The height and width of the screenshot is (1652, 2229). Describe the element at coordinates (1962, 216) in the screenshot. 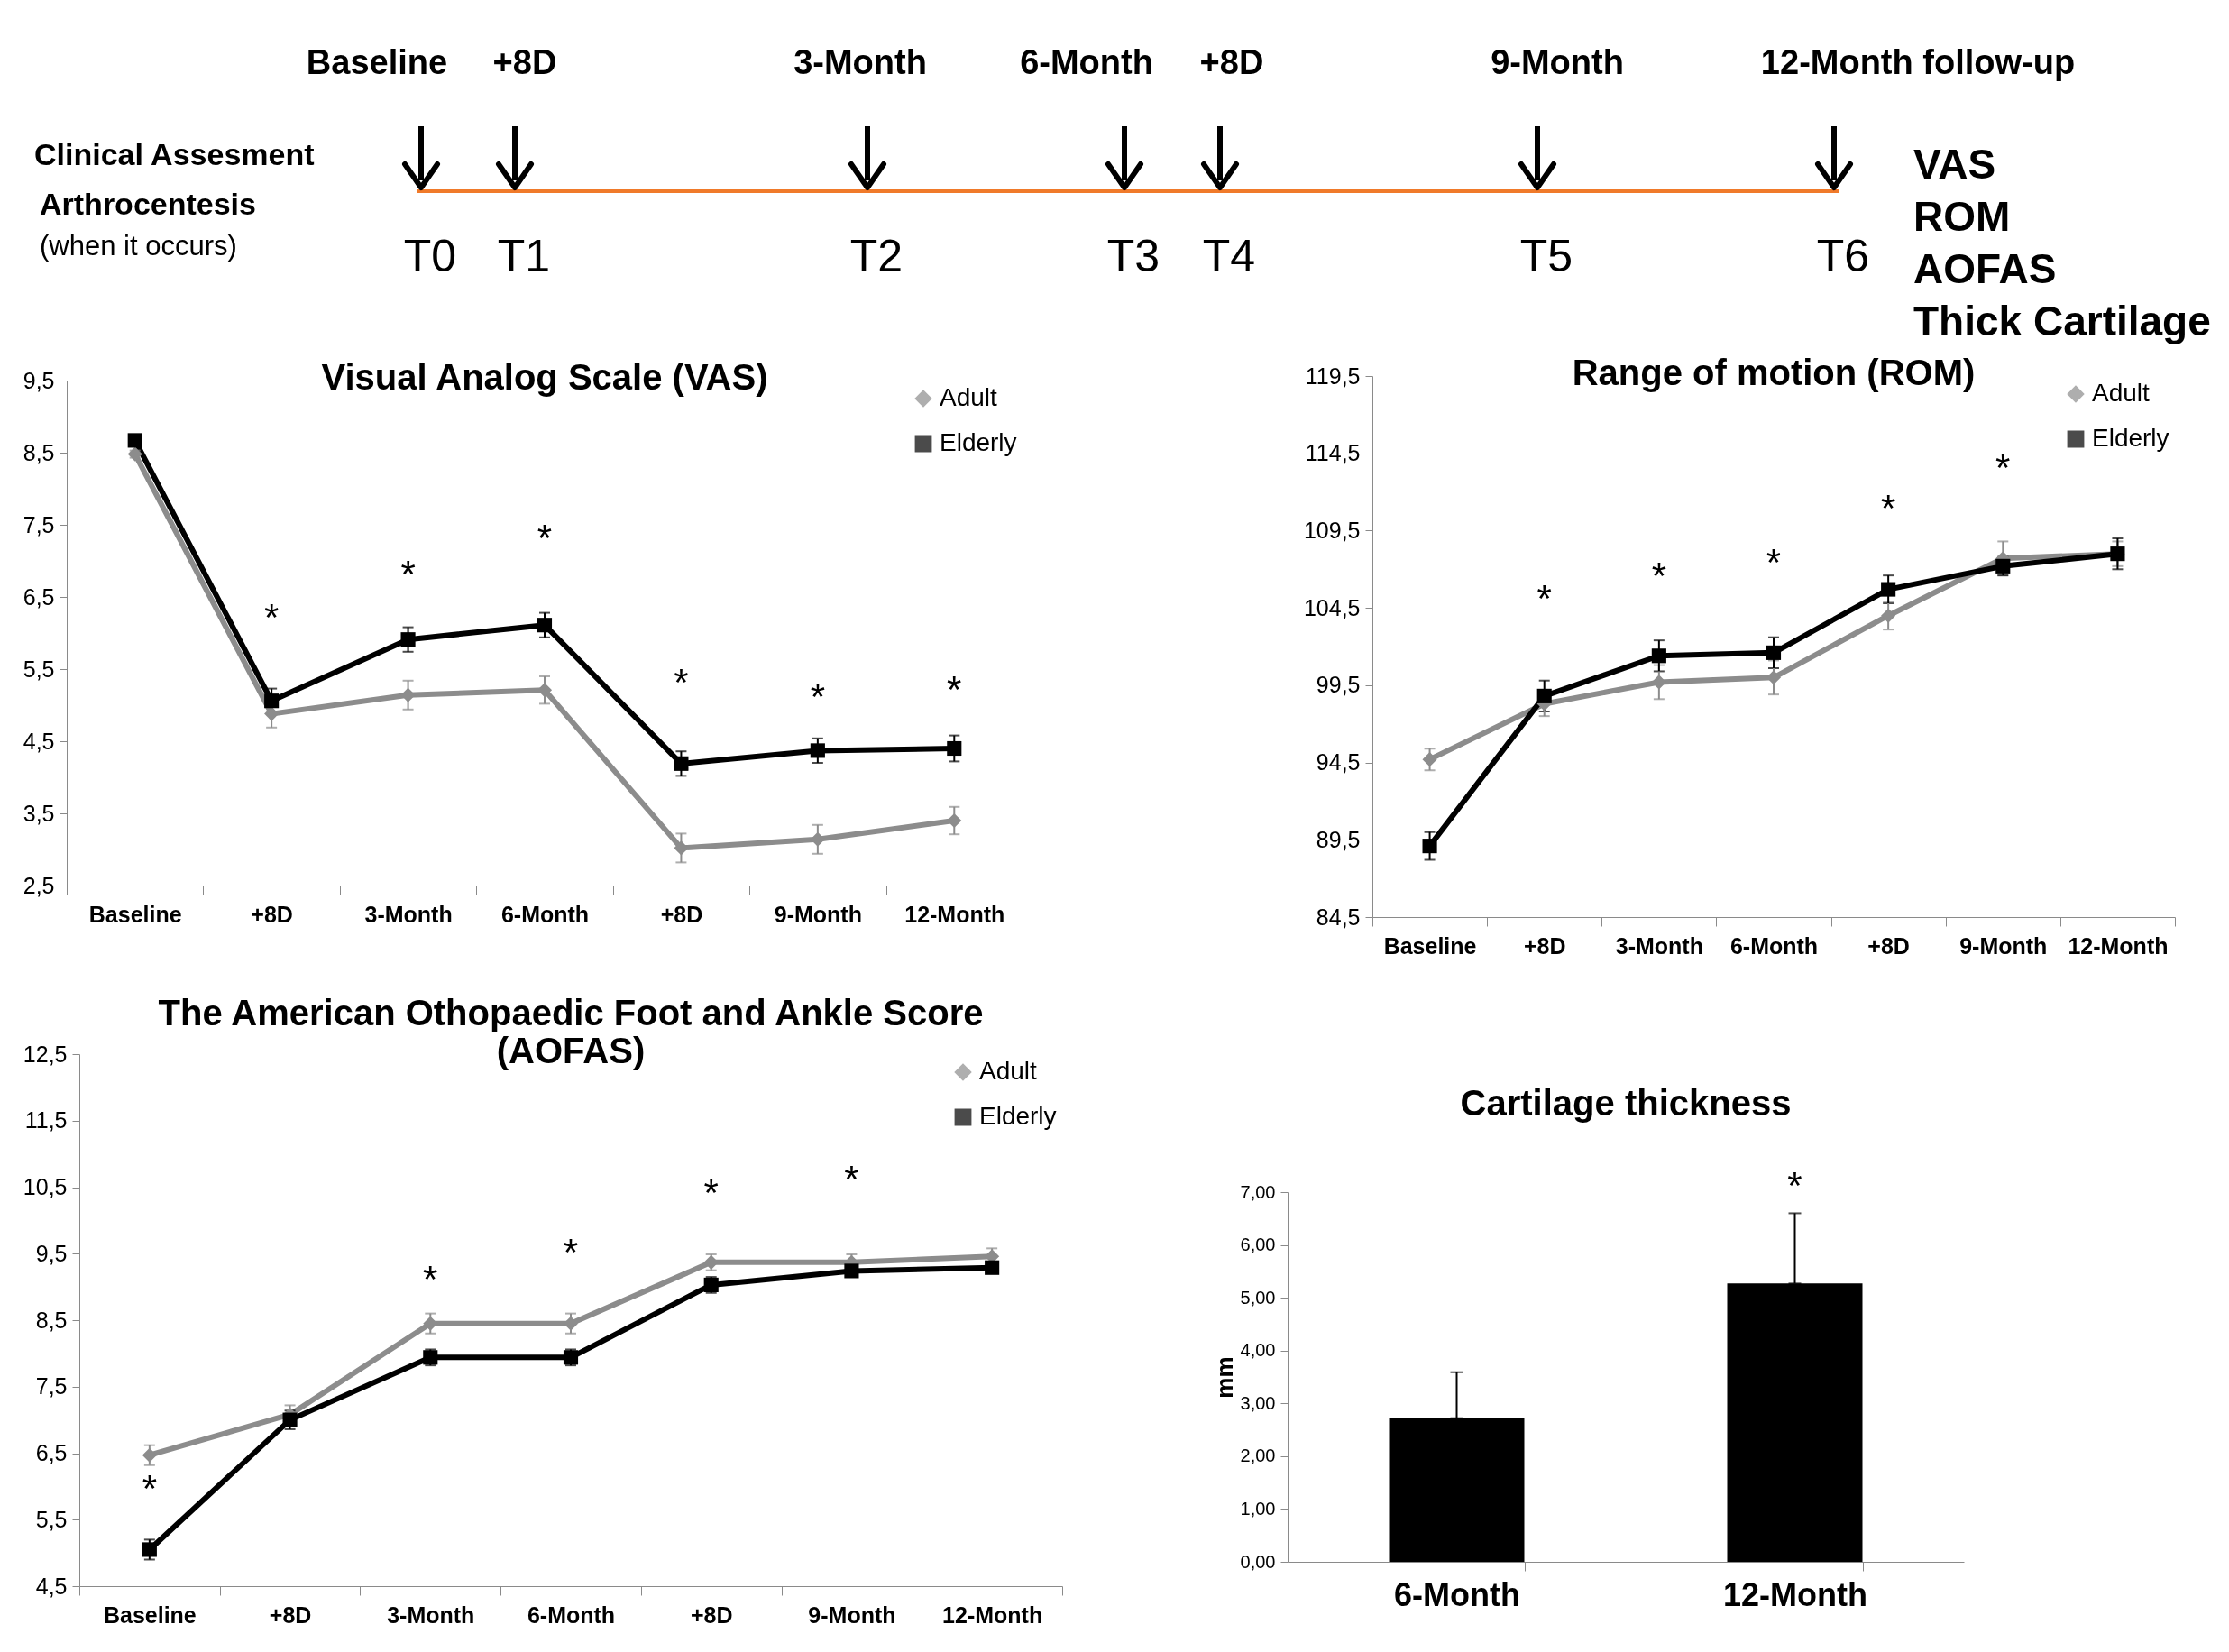

I see `text: ROM` at that location.